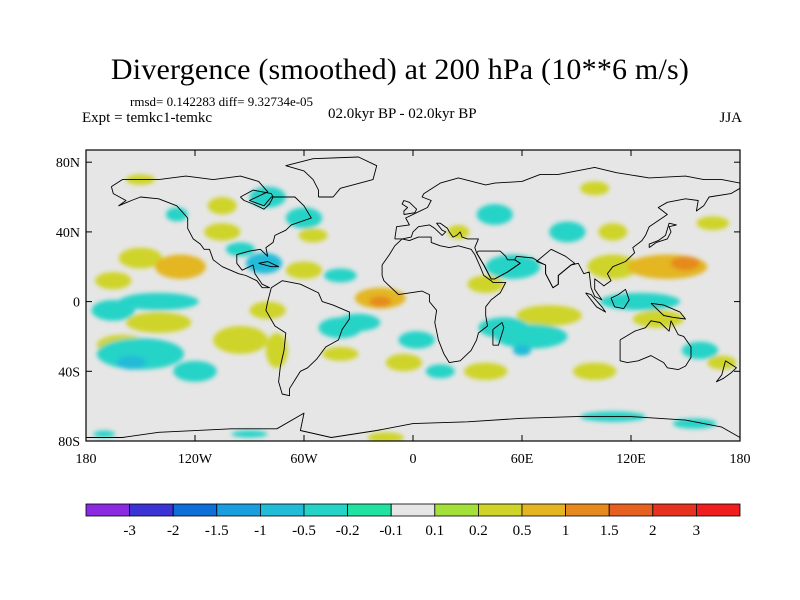 The image size is (800, 600). Describe the element at coordinates (653, 531) in the screenshot. I see `colorbar-label: 2` at that location.